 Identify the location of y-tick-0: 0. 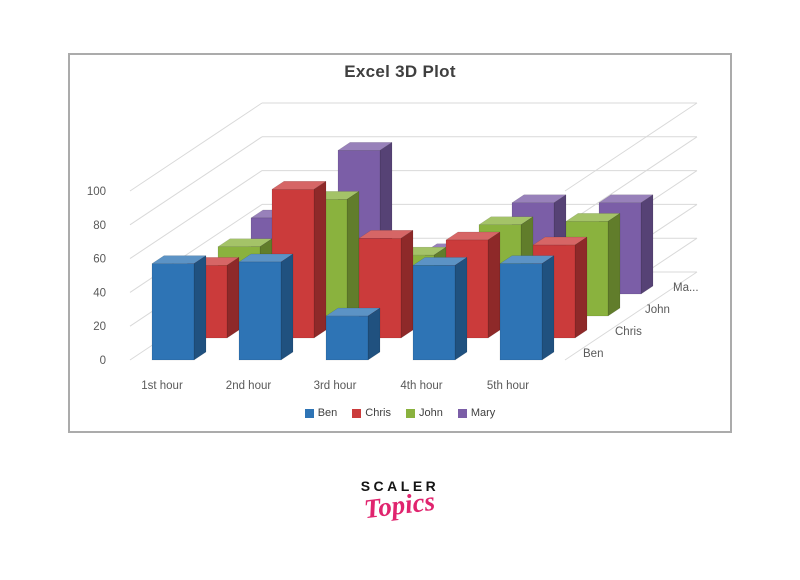
(103, 361).